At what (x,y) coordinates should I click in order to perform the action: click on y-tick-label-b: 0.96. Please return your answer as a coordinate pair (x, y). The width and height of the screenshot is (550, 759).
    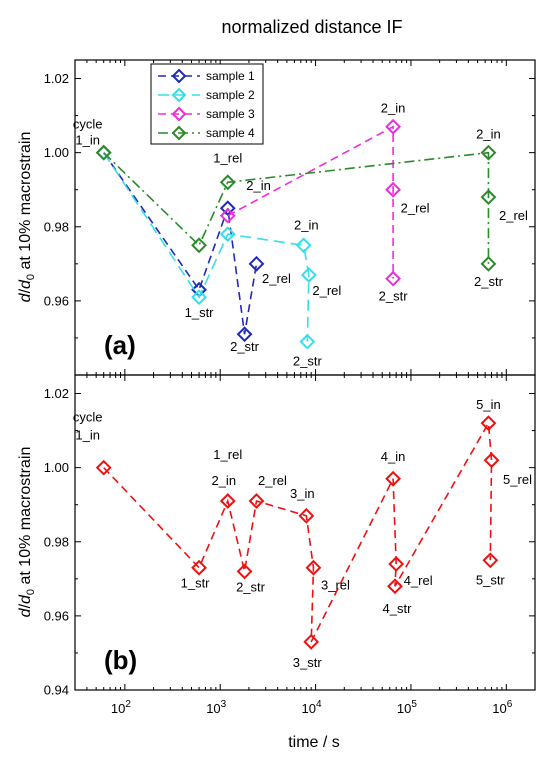
    Looking at the image, I should click on (56, 615).